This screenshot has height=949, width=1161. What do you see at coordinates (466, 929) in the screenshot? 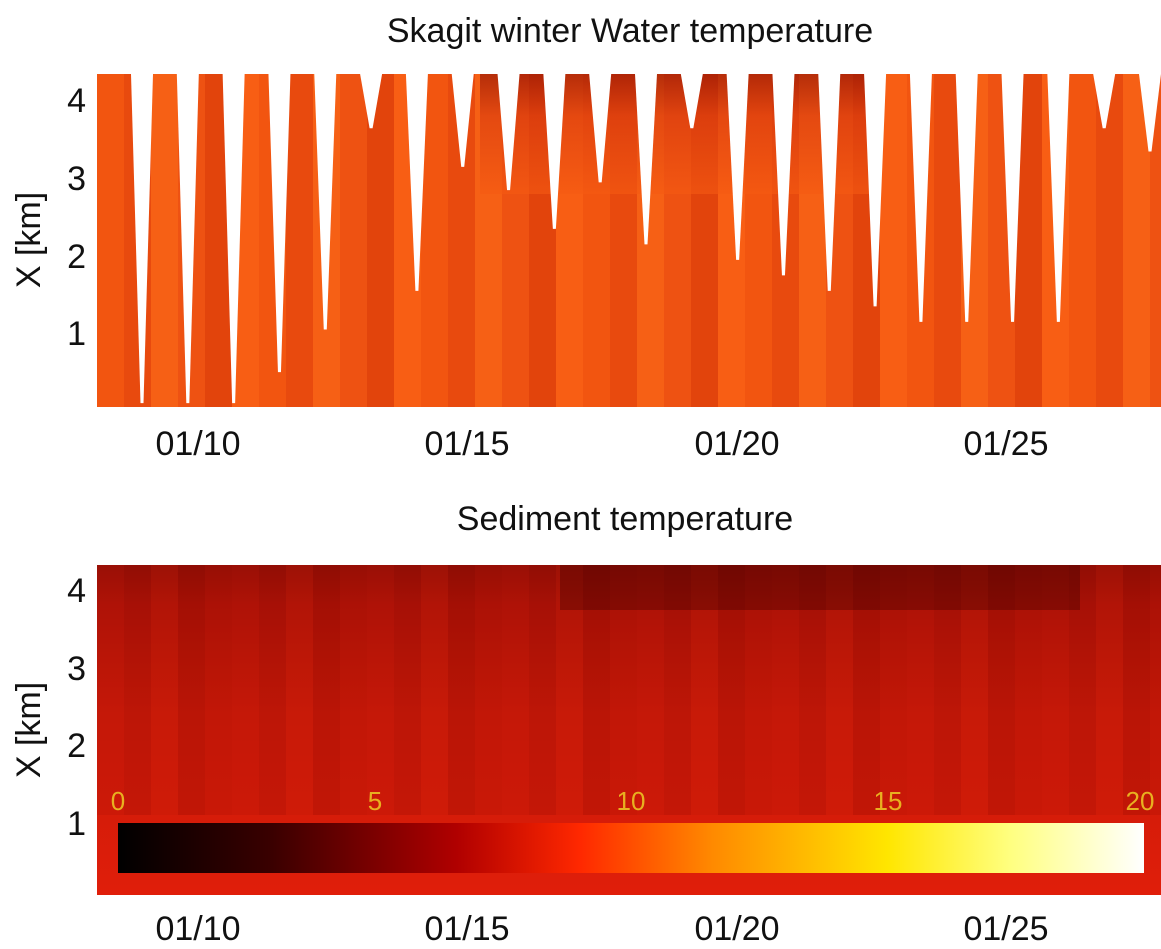
I see `x-tick-label: 01/15` at bounding box center [466, 929].